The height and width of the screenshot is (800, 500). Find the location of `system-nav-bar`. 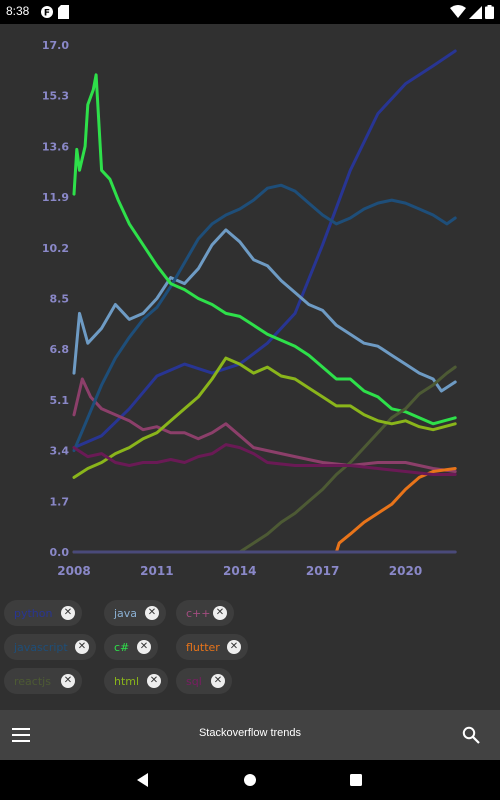

system-nav-bar is located at coordinates (250, 780).